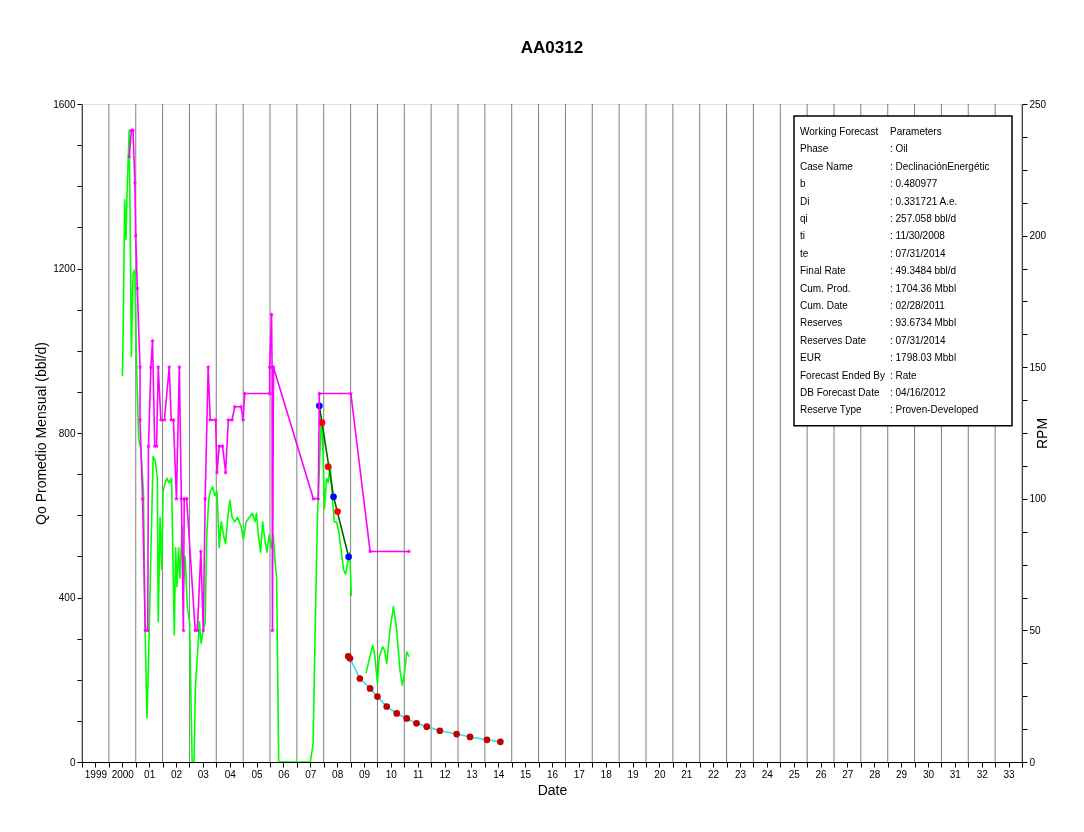 The width and height of the screenshot is (1084, 832). Describe the element at coordinates (1032, 762) in the screenshot. I see `y2-tick-label: 0` at that location.